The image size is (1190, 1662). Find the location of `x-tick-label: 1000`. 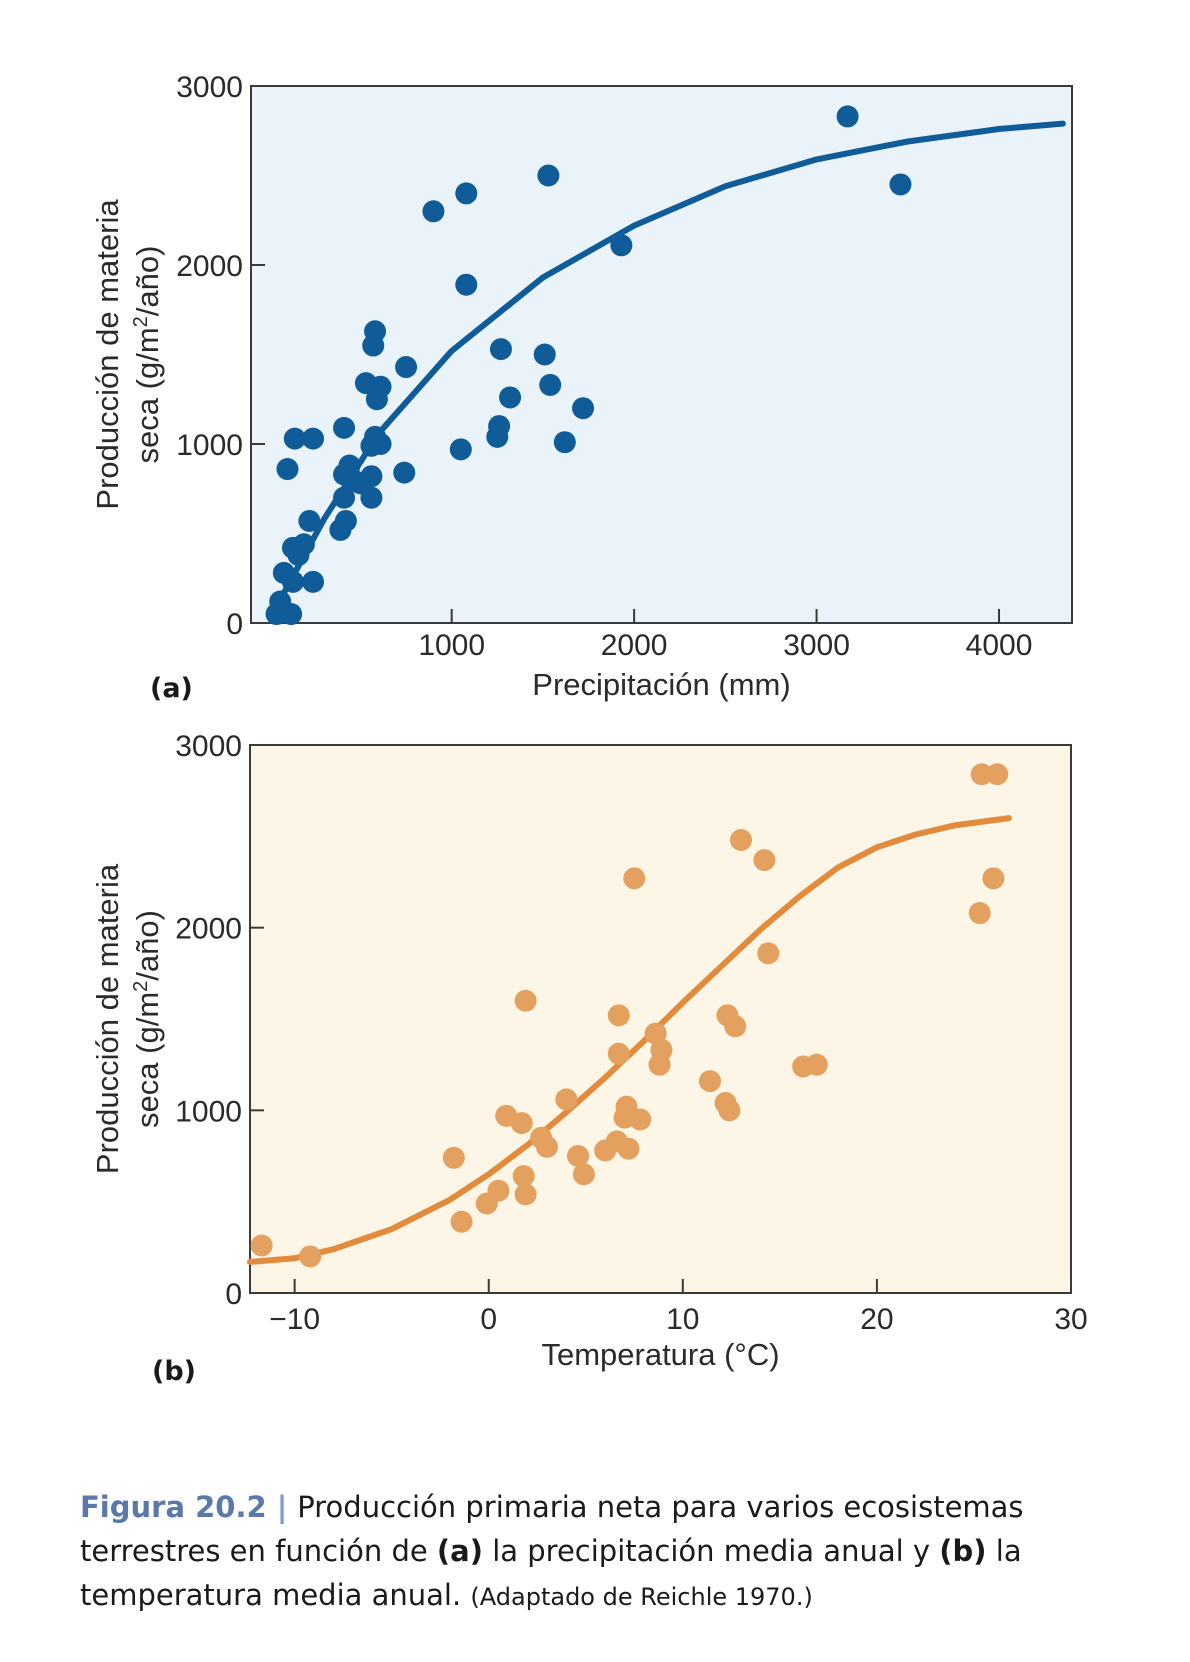

x-tick-label: 1000 is located at coordinates (451, 645).